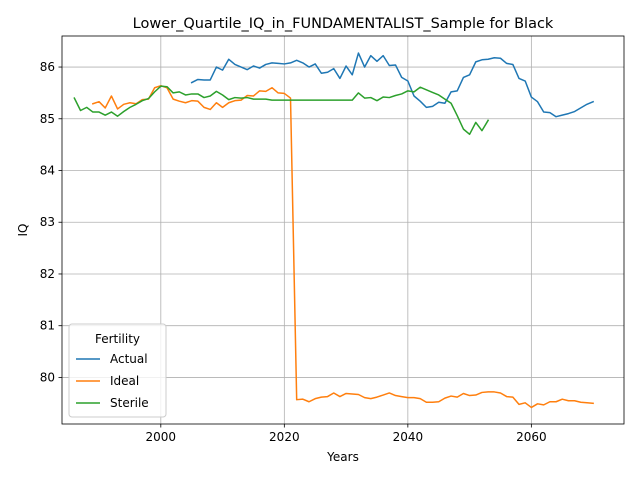  What do you see at coordinates (47, 171) in the screenshot?
I see `y-tick-label: 84` at bounding box center [47, 171].